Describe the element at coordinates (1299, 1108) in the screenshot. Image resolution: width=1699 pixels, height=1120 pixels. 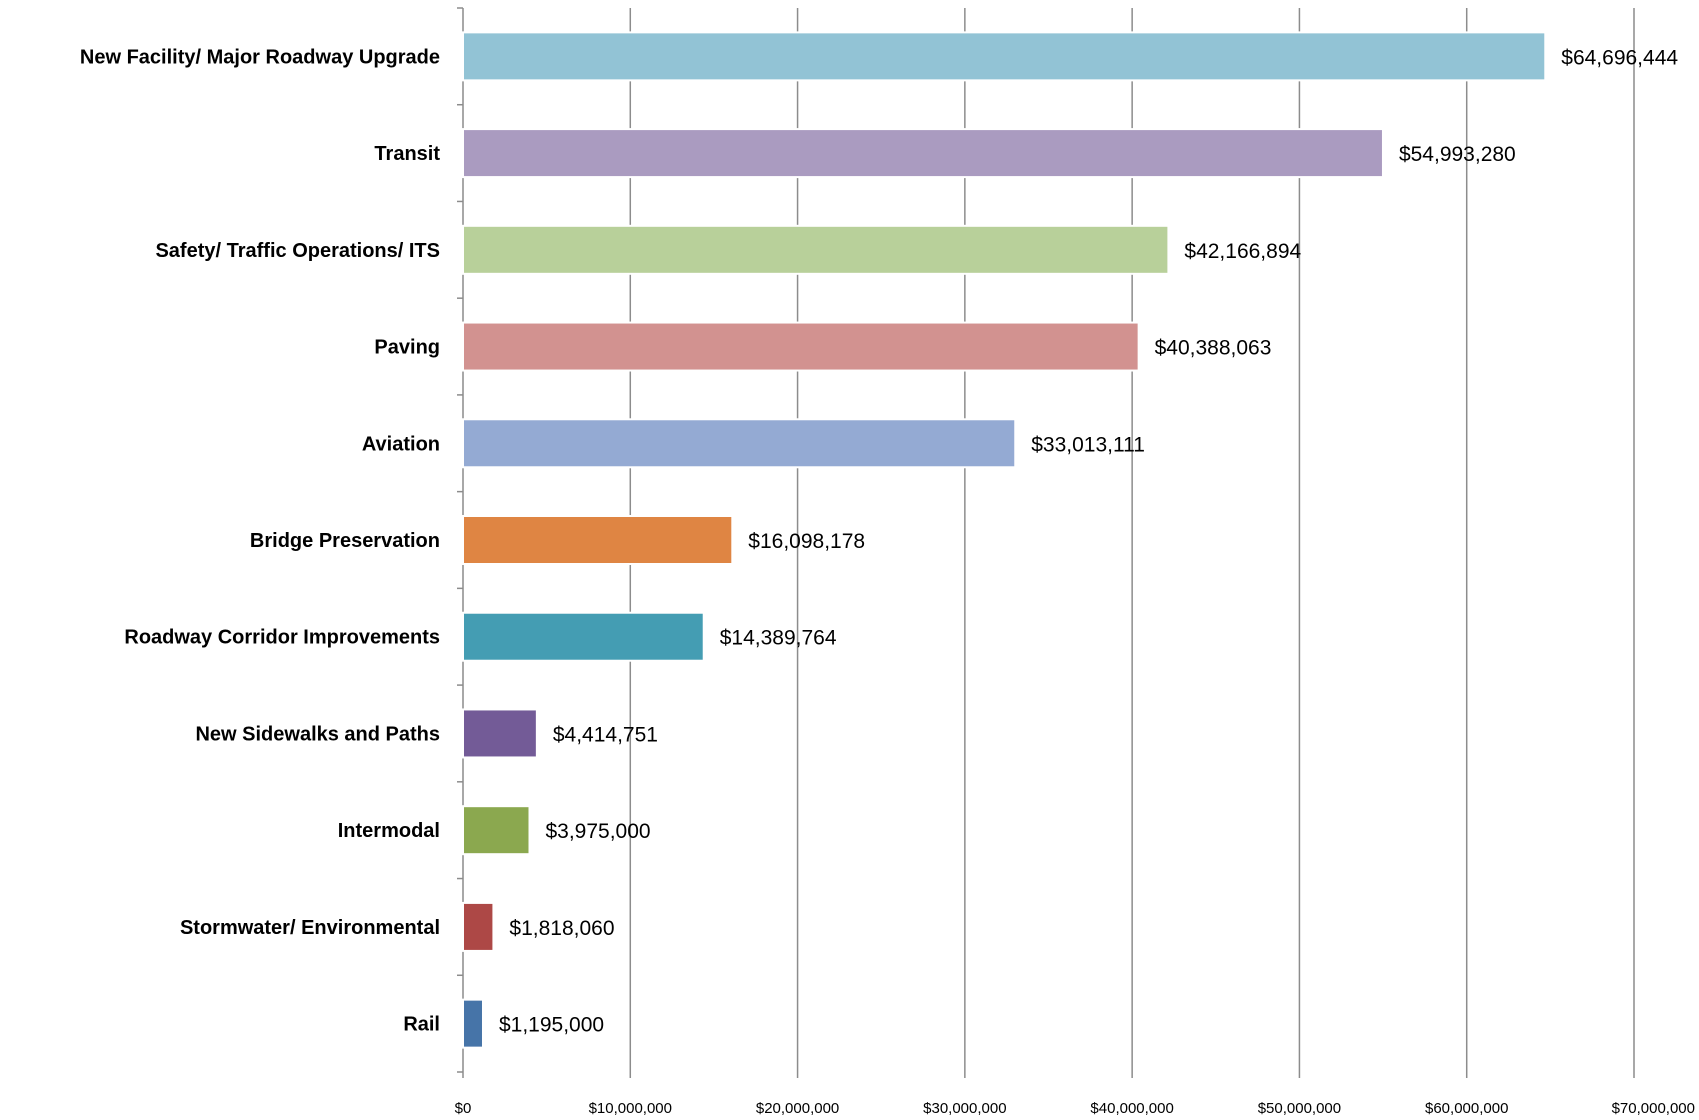
I see `x-tick-label: $50,000,000` at that location.